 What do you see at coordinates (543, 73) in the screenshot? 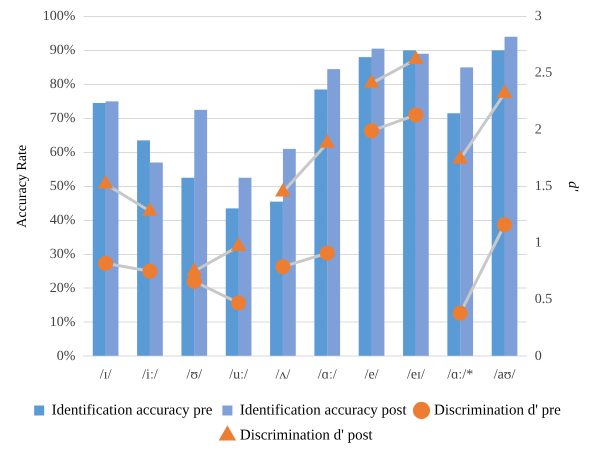
I see `y2-tick-label: 2.5` at bounding box center [543, 73].